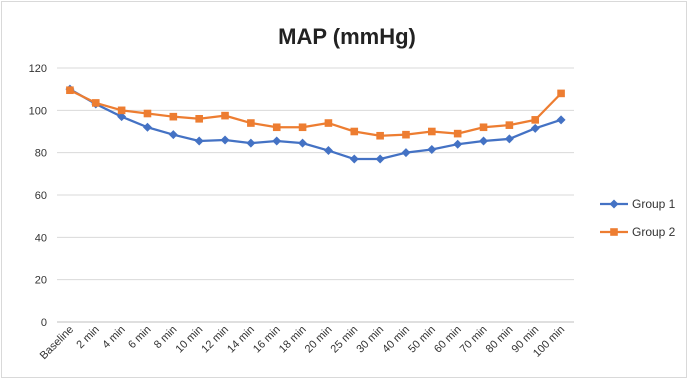 The image size is (690, 381). I want to click on legend-item: Group 1, so click(638, 204).